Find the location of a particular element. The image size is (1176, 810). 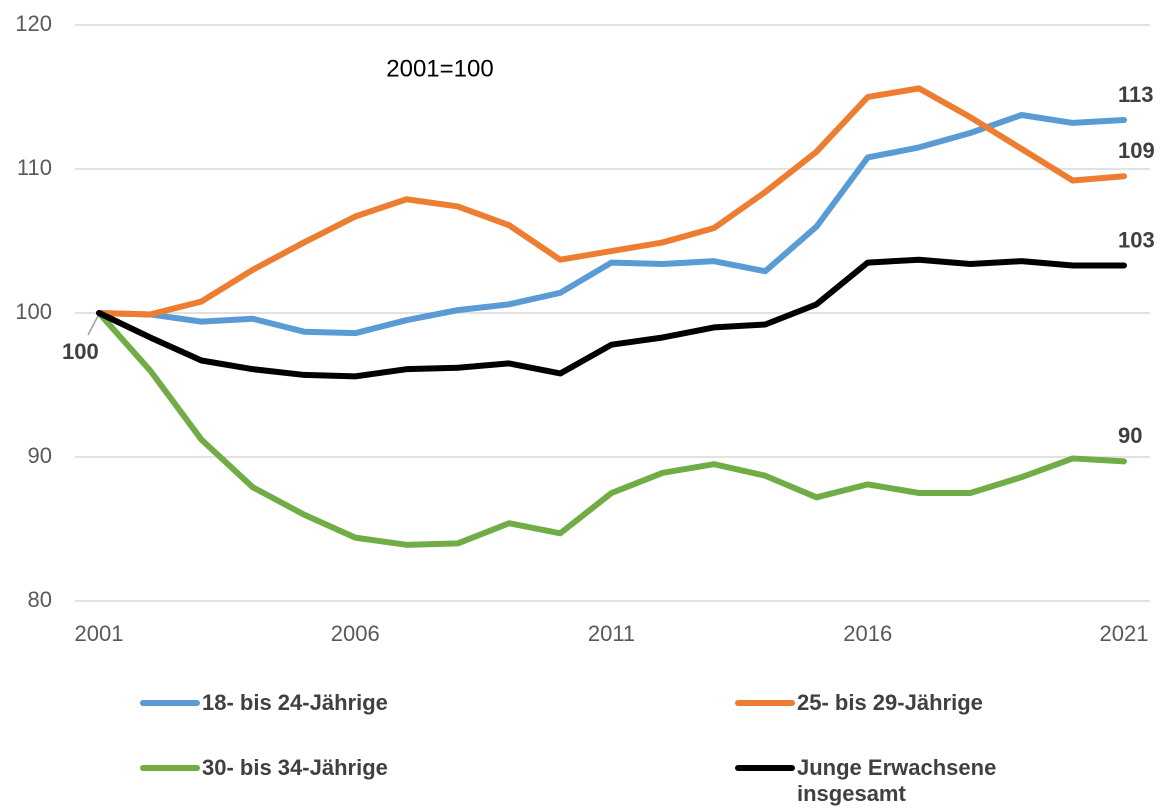

end-label: 103 is located at coordinates (1136, 239).